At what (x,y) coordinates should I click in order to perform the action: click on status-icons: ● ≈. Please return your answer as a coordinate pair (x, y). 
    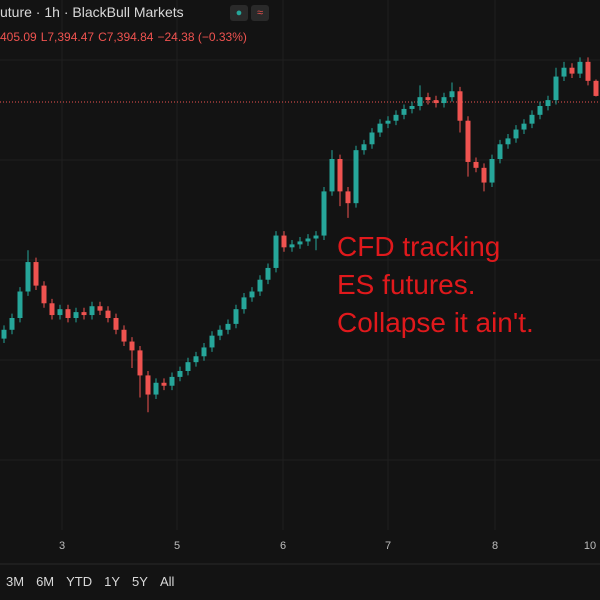
    Looking at the image, I should click on (249, 13).